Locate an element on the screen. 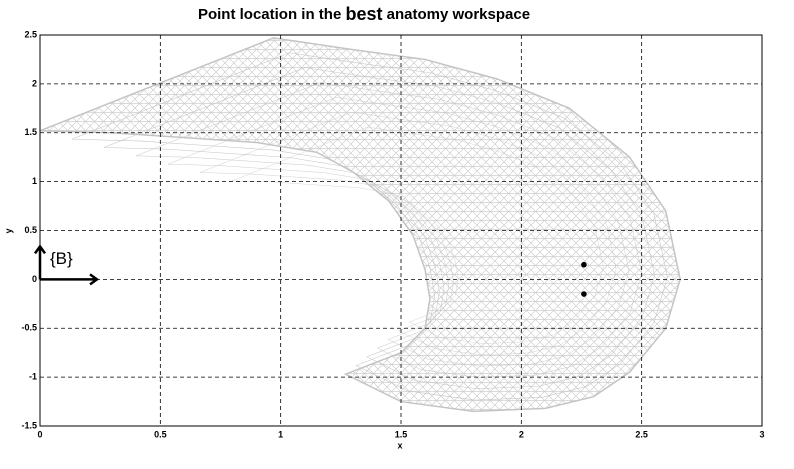 This screenshot has height=469, width=794. x-axis-label: x is located at coordinates (399, 445).